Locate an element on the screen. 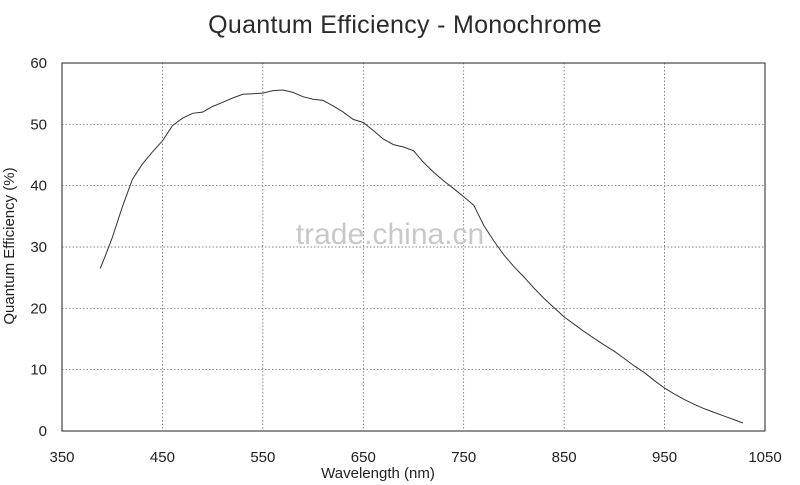 The width and height of the screenshot is (800, 485). y-tick-label: 0 is located at coordinates (43, 431).